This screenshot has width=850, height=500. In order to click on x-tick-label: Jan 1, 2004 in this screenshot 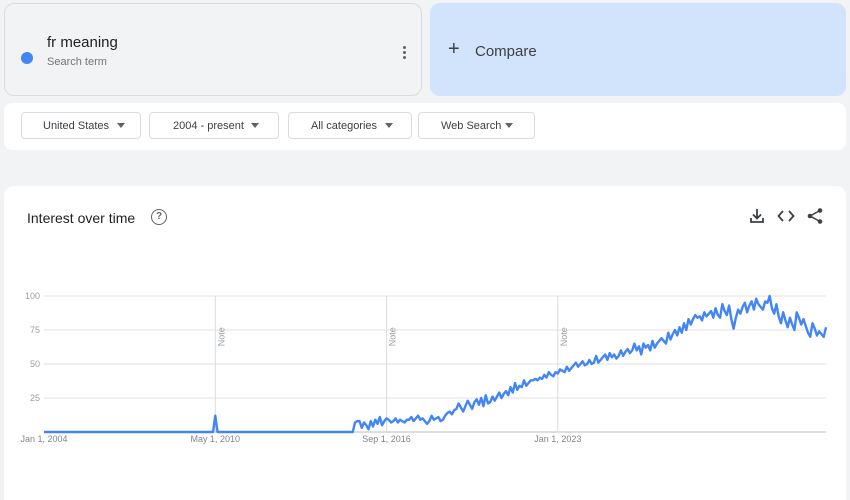, I will do `click(43, 439)`.